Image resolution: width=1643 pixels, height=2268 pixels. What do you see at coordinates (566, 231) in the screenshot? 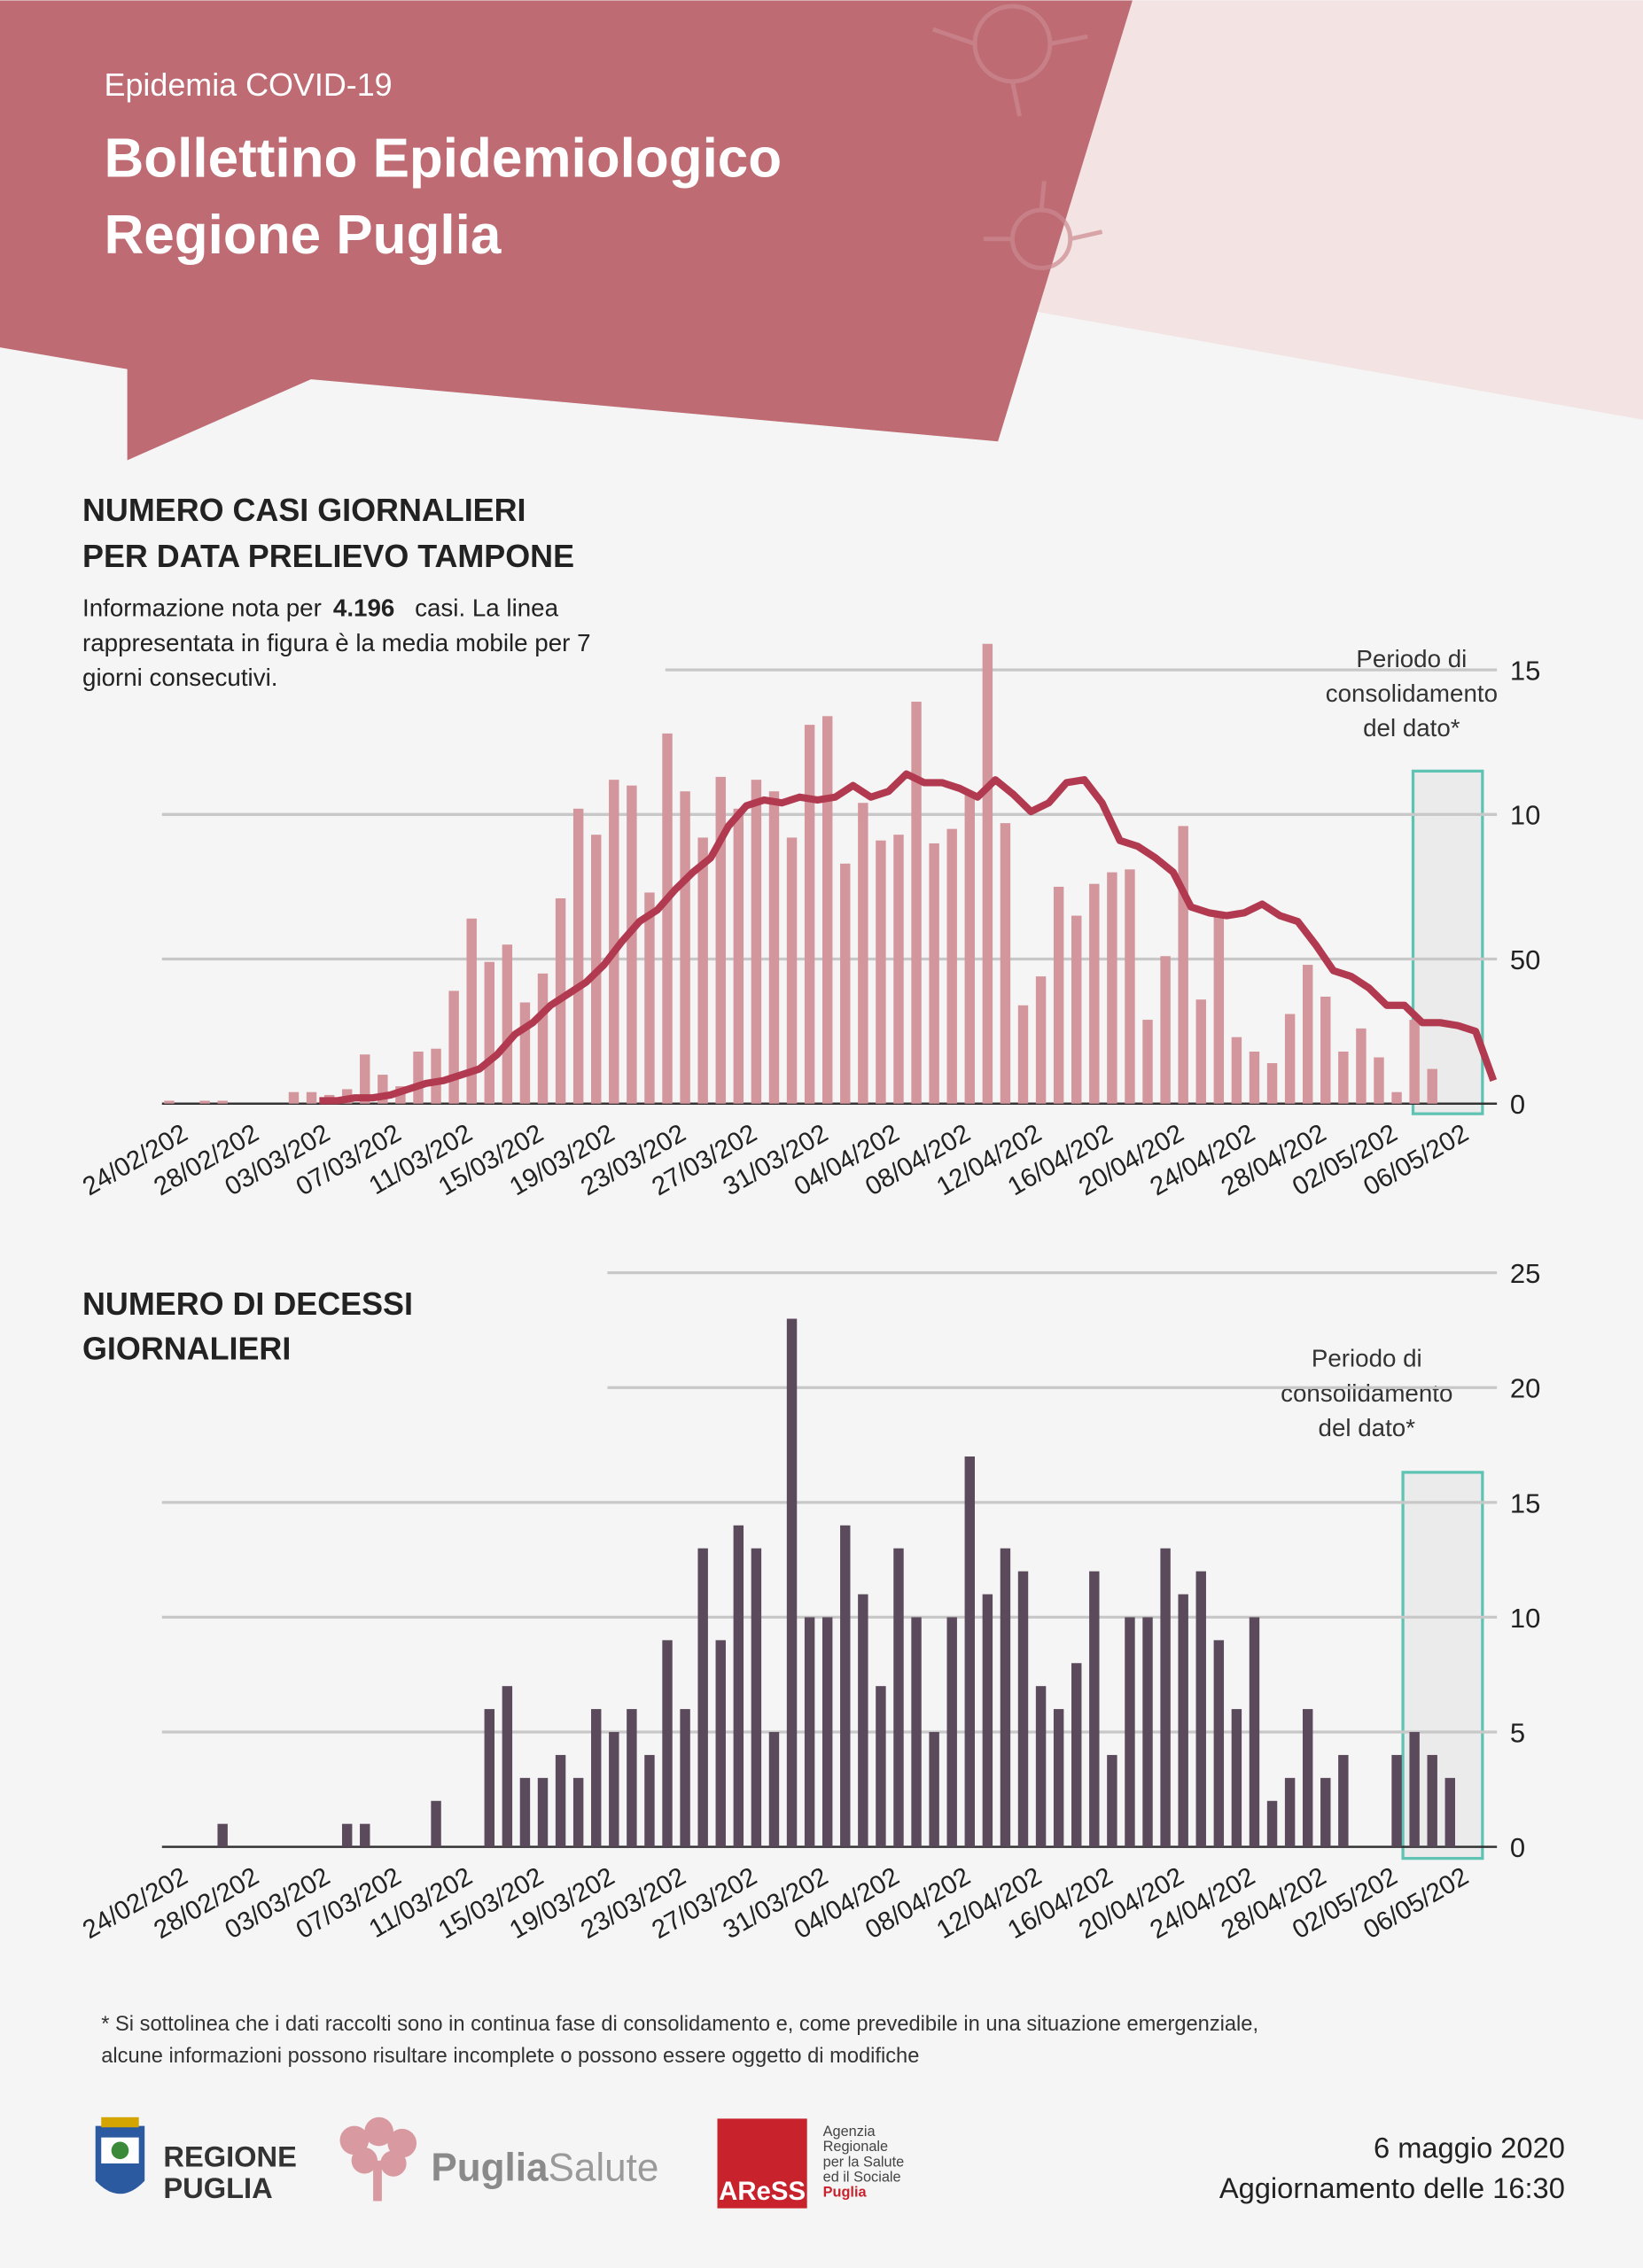
I see `header-banner` at bounding box center [566, 231].